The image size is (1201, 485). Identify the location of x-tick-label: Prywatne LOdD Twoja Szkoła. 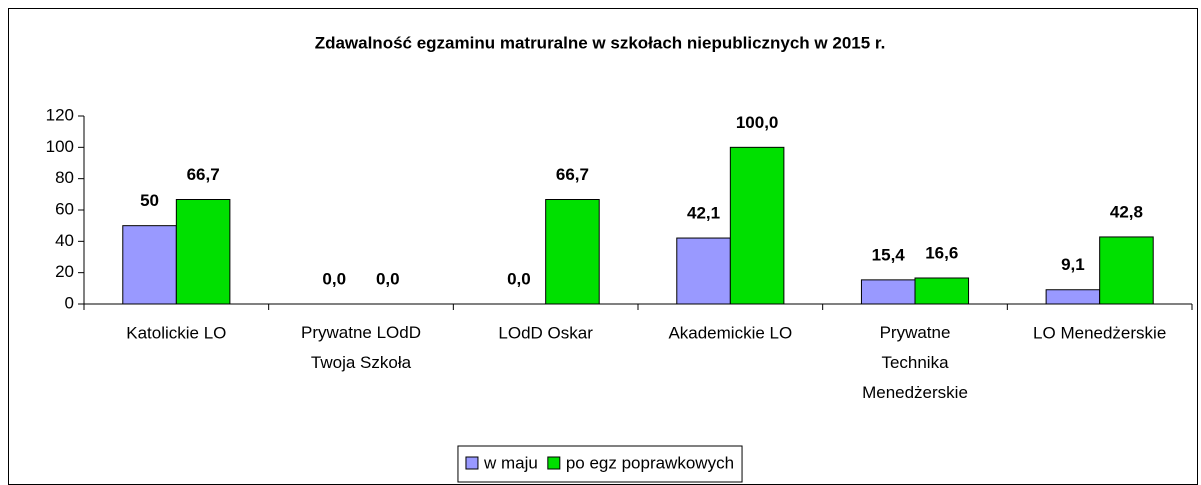
(361, 347).